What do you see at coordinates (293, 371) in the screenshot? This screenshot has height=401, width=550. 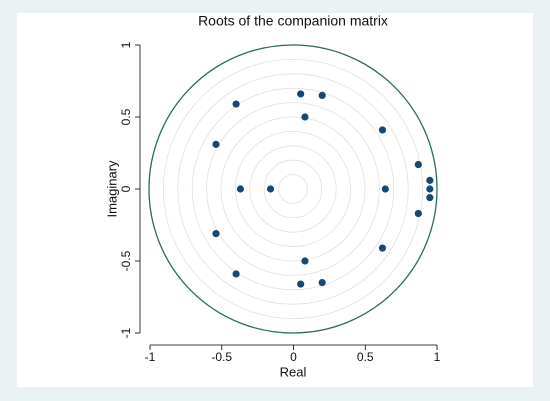 I see `x-axis-title: Real` at bounding box center [293, 371].